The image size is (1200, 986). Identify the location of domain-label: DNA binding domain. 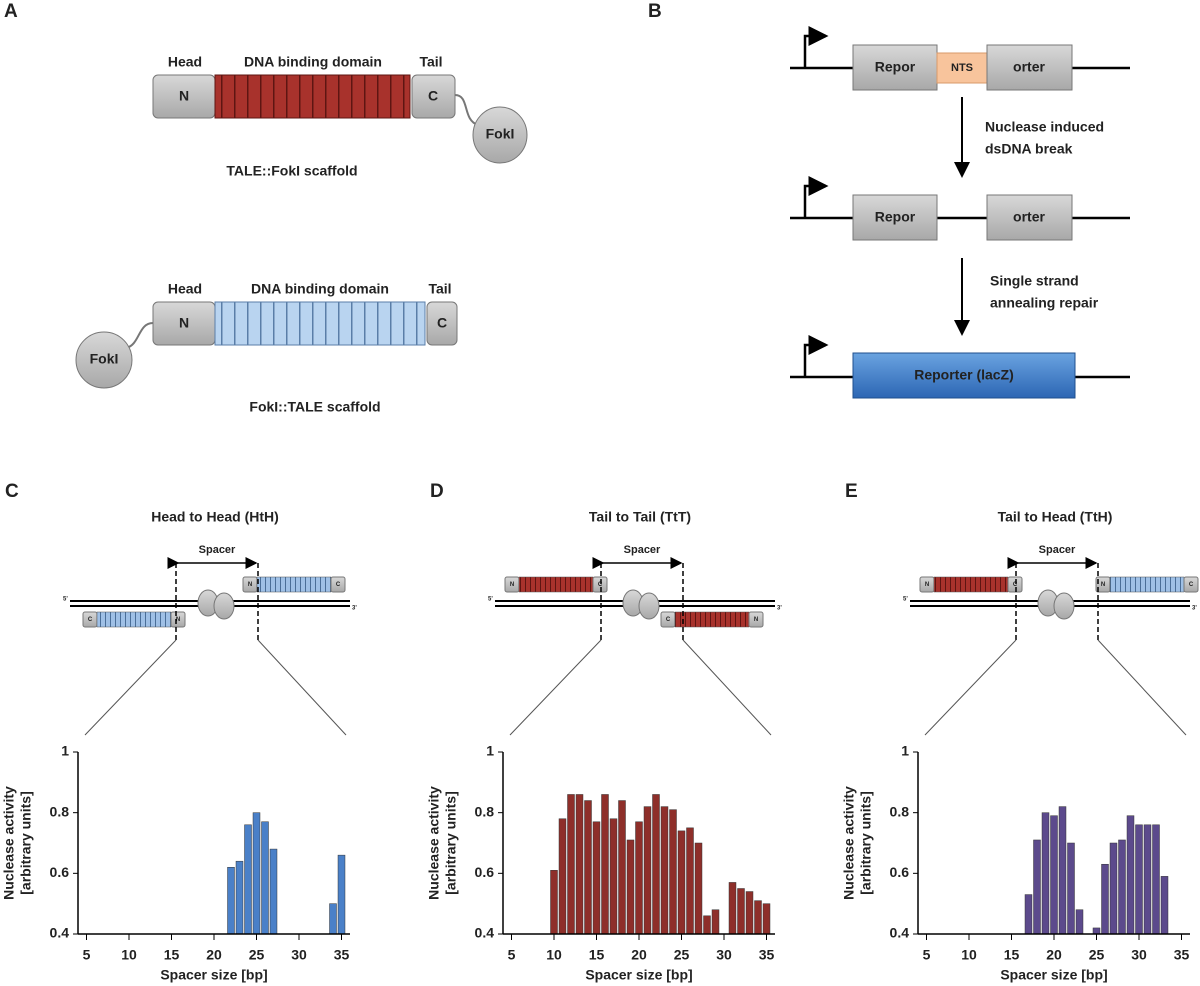
(313, 62).